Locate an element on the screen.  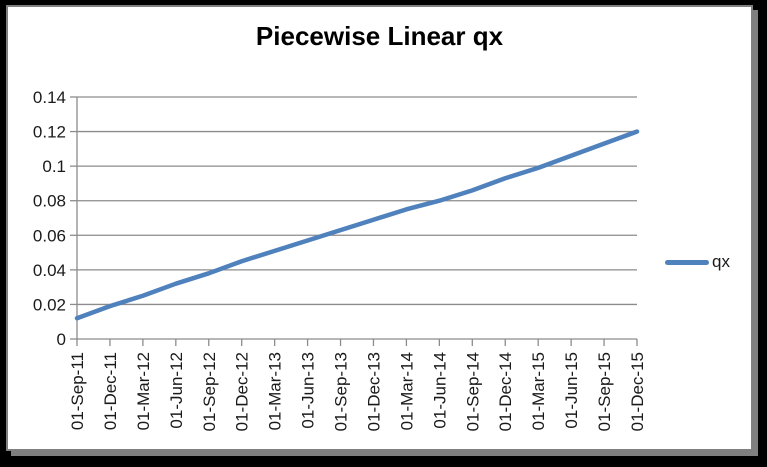
x-axis-label: 01-Jun-12 is located at coordinates (176, 390).